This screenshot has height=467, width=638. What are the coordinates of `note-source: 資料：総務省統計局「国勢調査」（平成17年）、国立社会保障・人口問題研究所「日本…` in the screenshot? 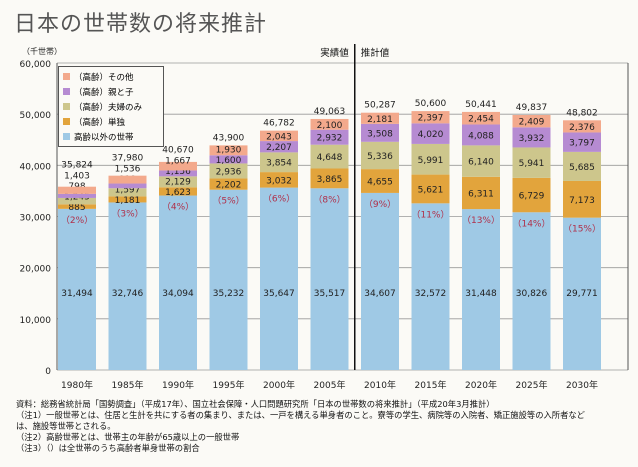 It's located at (255, 404).